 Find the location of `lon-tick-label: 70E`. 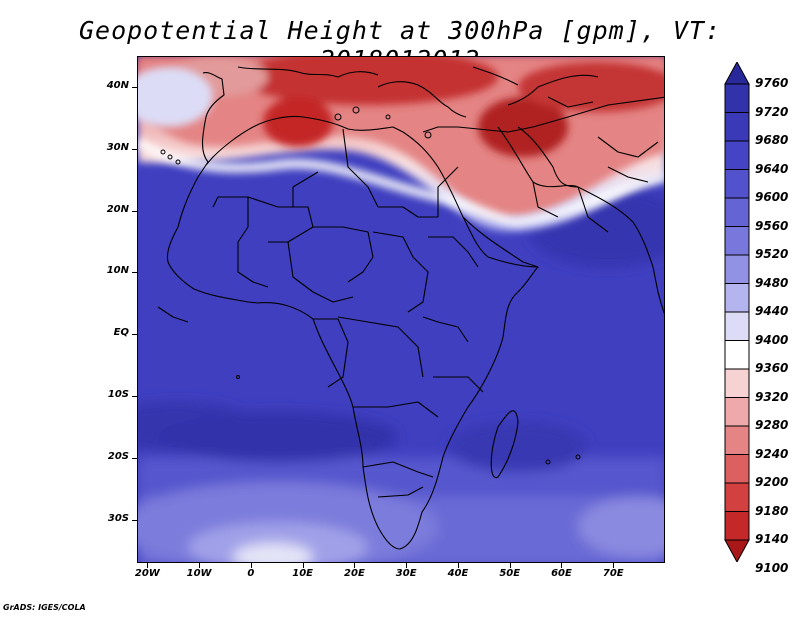

lon-tick-label: 70E is located at coordinates (613, 573).